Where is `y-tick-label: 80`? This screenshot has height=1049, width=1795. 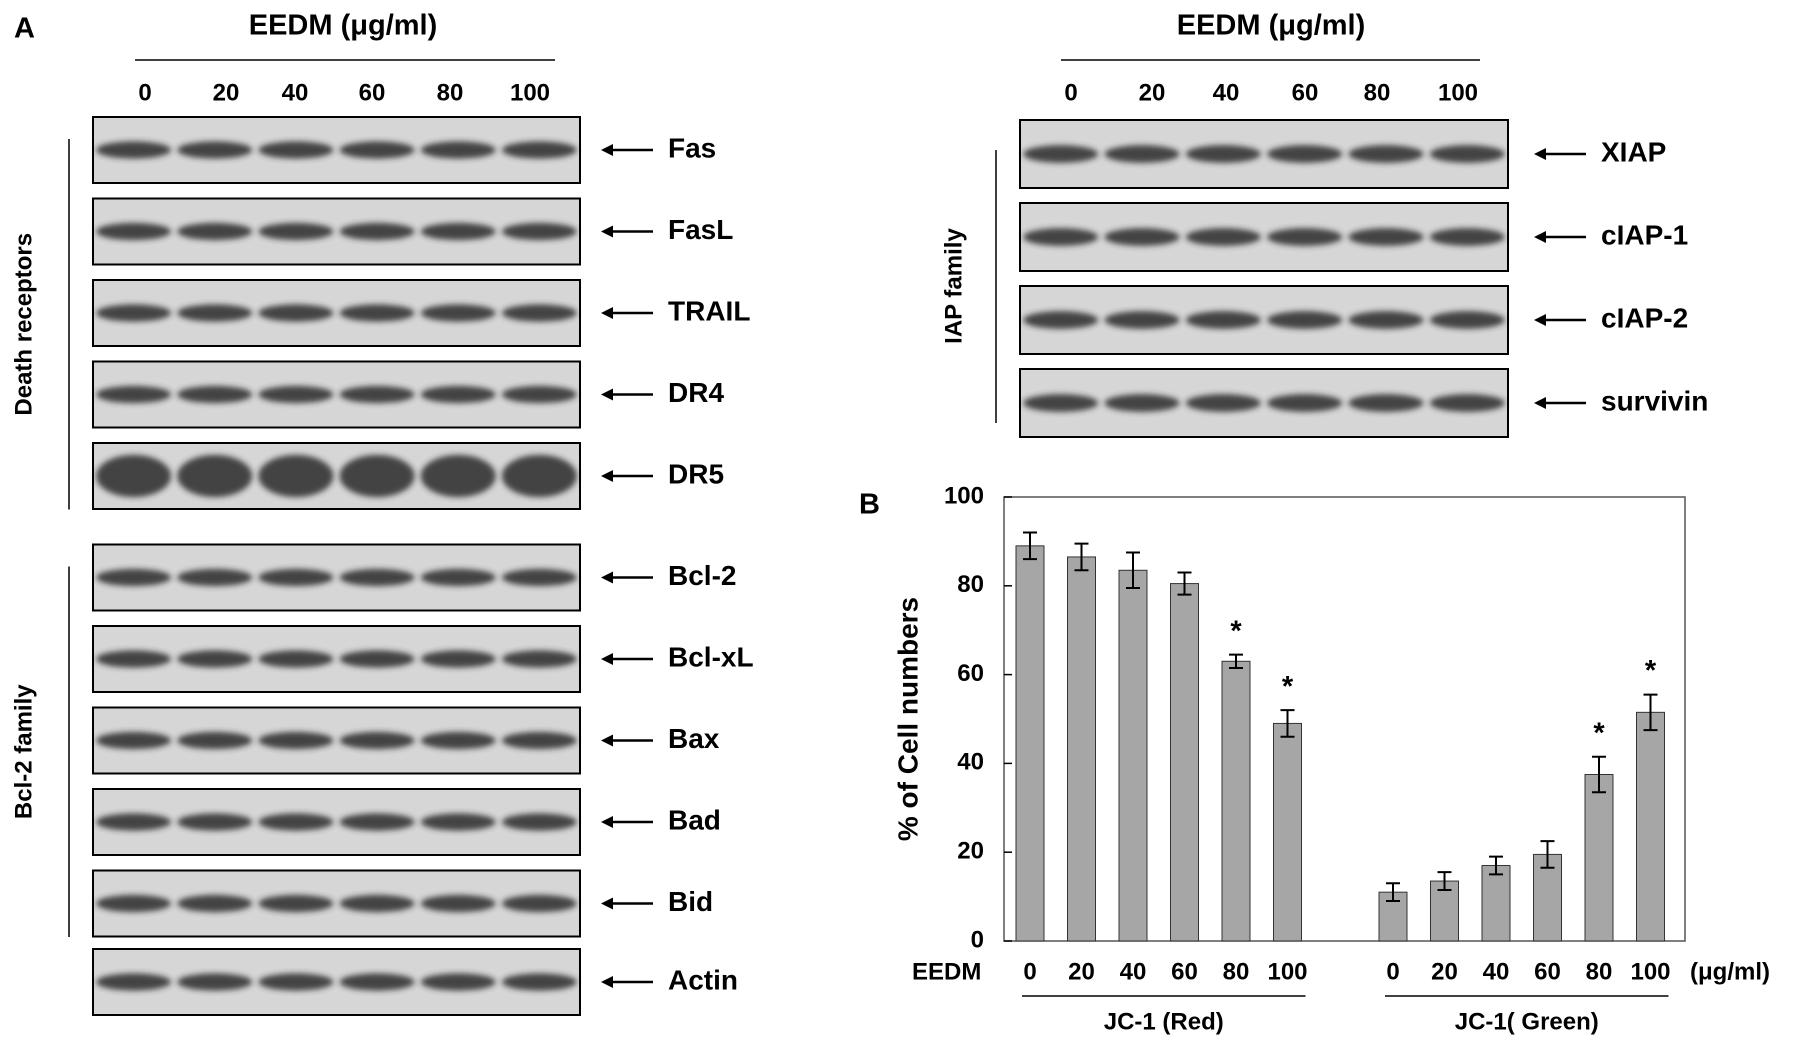 y-tick-label: 80 is located at coordinates (970, 584).